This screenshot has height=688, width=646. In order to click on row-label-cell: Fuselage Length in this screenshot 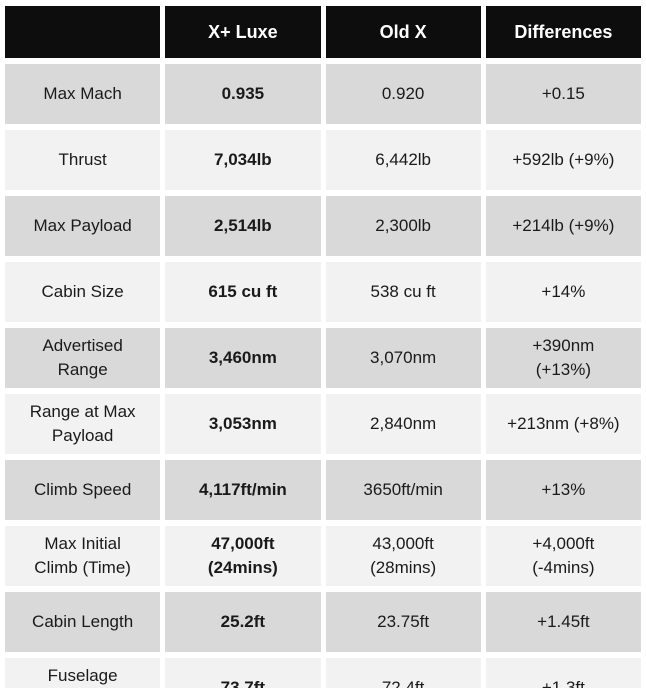, I will do `click(83, 673)`.